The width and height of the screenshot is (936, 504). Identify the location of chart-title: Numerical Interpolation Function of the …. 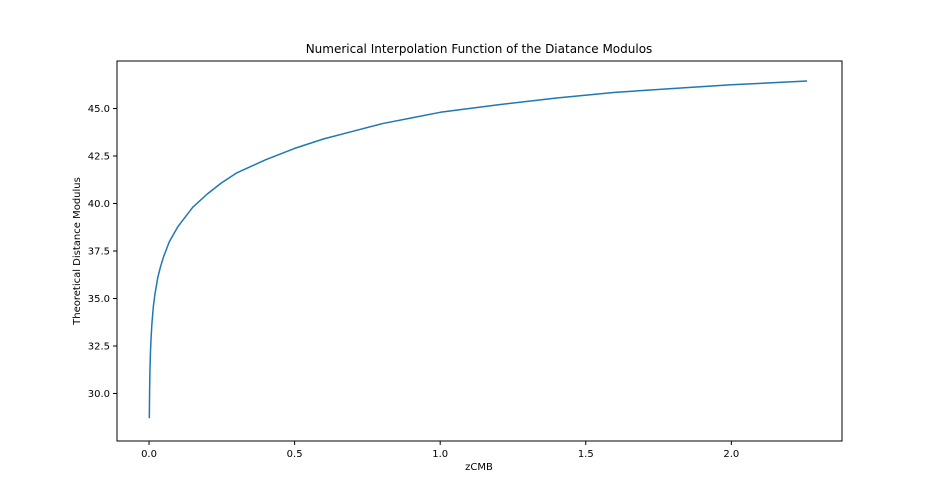
(479, 49).